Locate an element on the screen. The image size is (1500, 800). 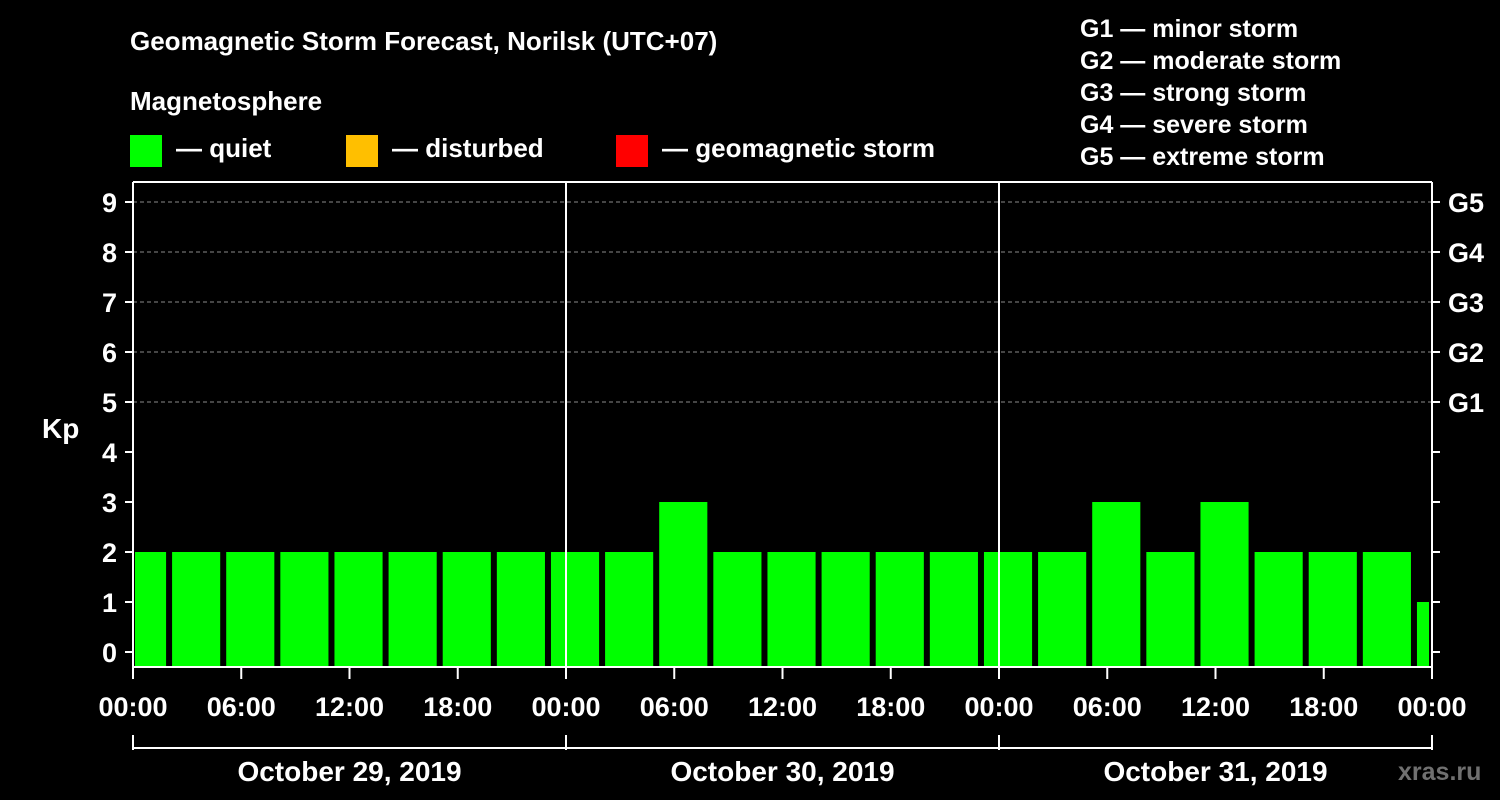
y-tick-label-3: 3 is located at coordinates (109, 503).